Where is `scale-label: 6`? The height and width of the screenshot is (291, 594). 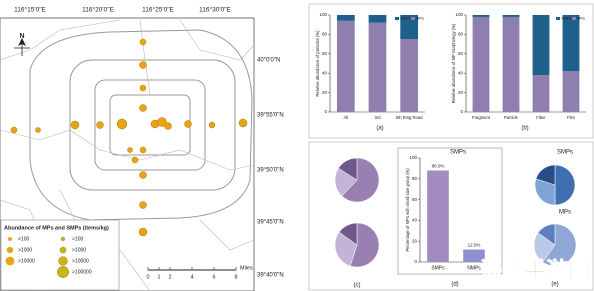 scale-label: 6 is located at coordinates (213, 277).